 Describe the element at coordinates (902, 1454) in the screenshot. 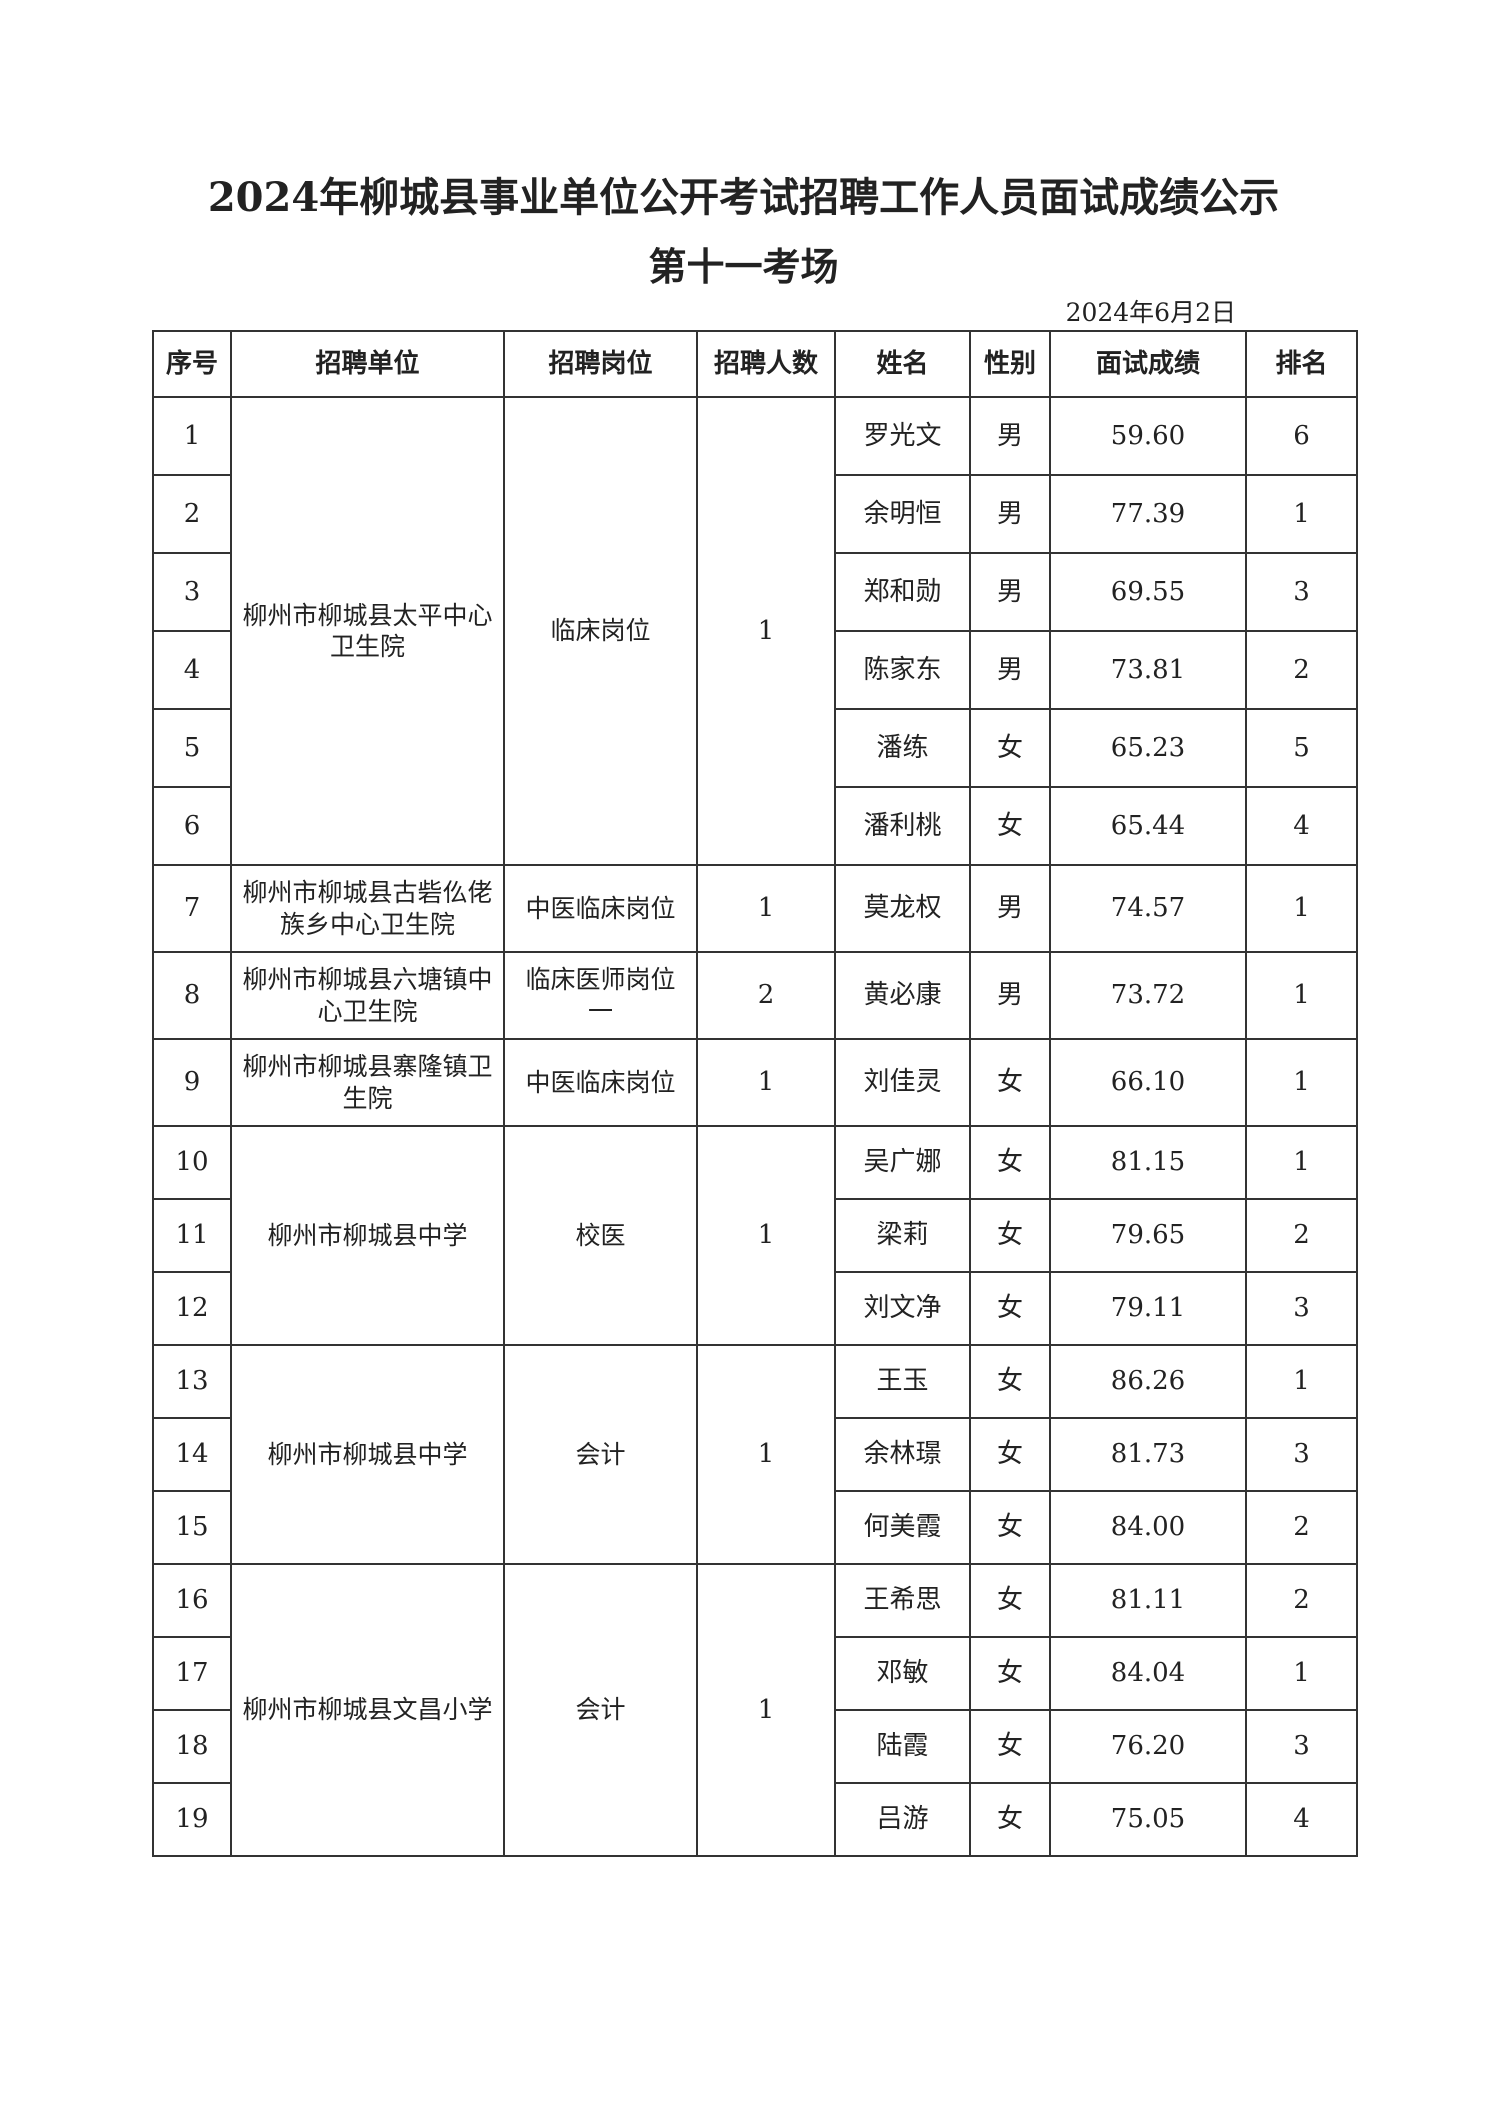

I see `candidate-name: 余林璟` at that location.